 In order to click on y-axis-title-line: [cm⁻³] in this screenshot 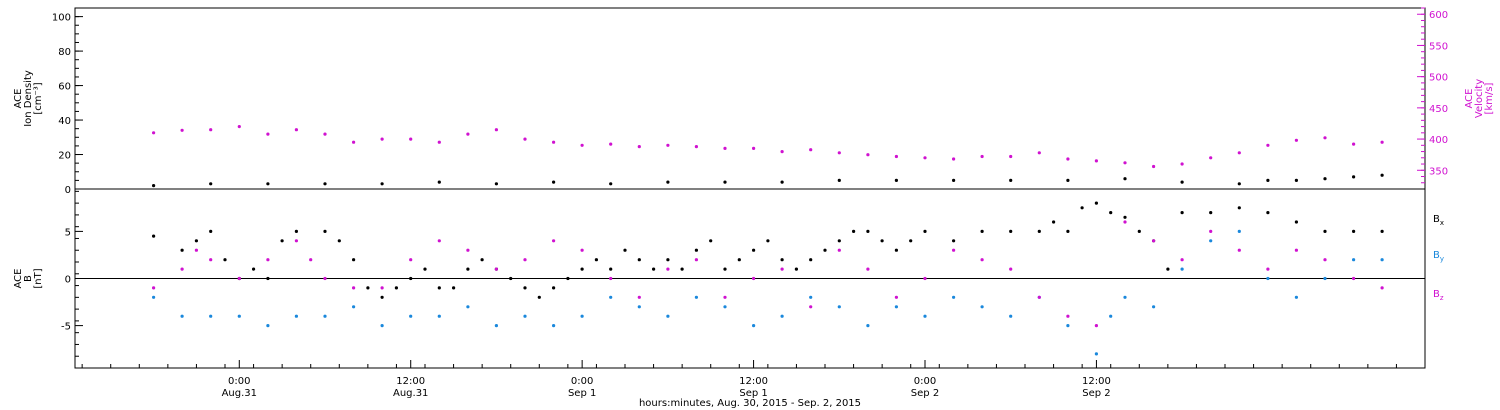, I will do `click(38, 98)`.